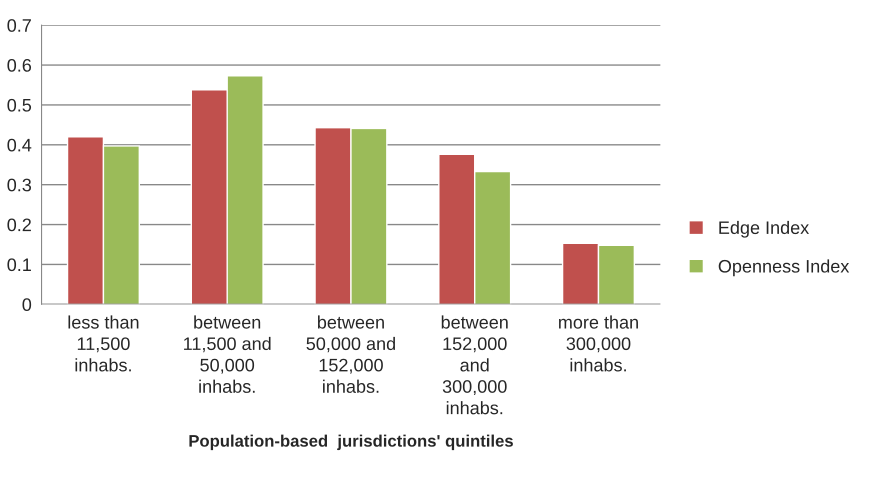  What do you see at coordinates (351, 442) in the screenshot?
I see `x-axis-title: Population-based jurisdictions' quintiles` at bounding box center [351, 442].